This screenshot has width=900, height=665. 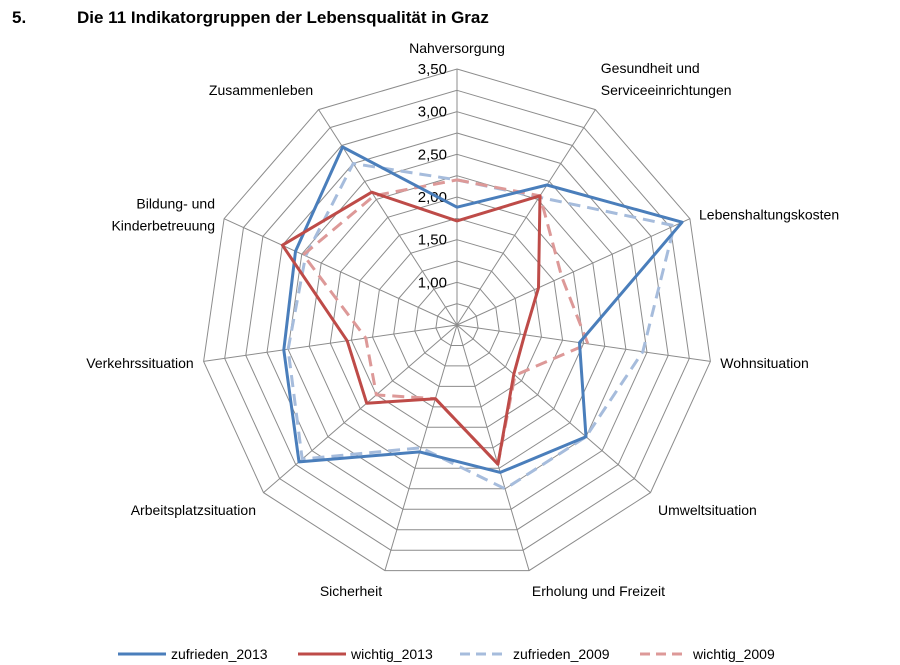 What do you see at coordinates (666, 79) in the screenshot?
I see `category-label: Gesundheit und Serviceeinrichtungen` at bounding box center [666, 79].